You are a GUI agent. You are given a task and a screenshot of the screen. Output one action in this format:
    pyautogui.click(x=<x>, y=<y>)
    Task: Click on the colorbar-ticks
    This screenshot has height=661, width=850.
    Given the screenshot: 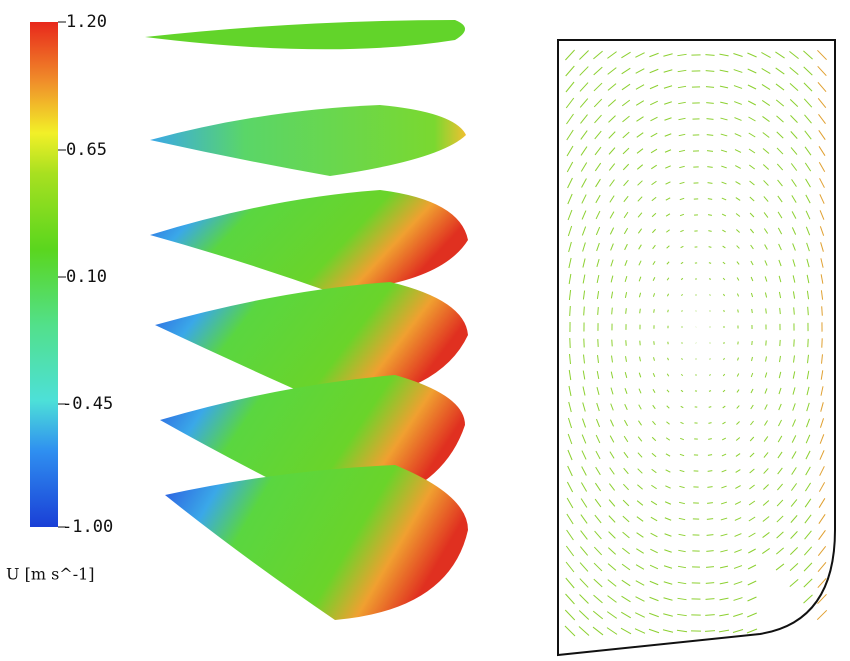 What is the action you would take?
    pyautogui.click(x=62, y=274)
    